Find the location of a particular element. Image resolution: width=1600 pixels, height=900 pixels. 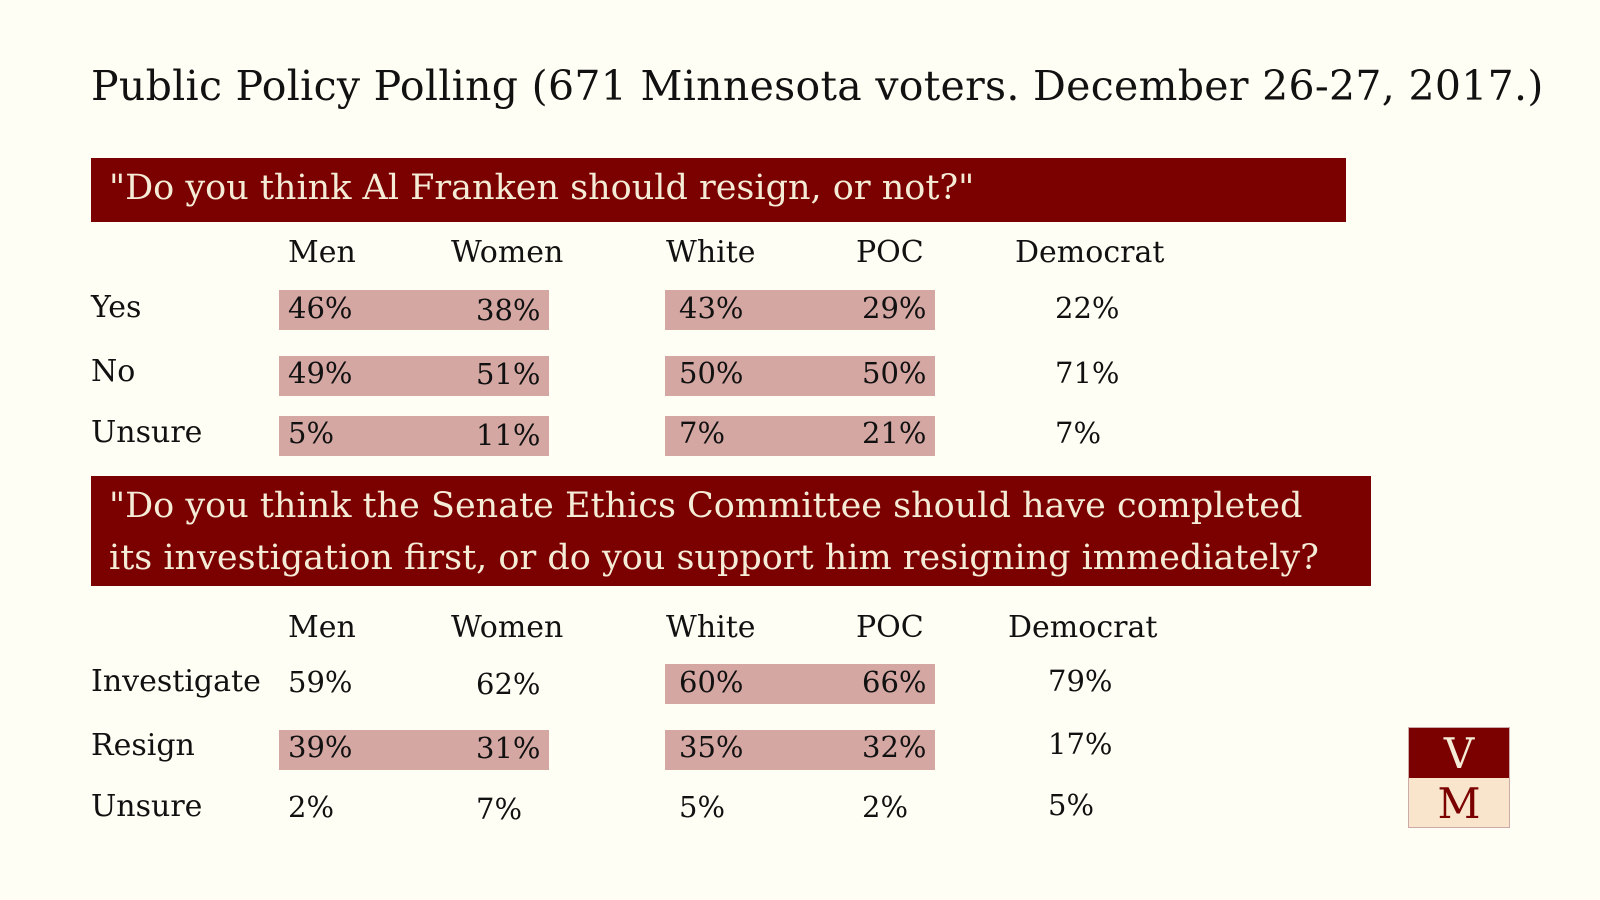

row-label-investigate: Investigate is located at coordinates (176, 681).